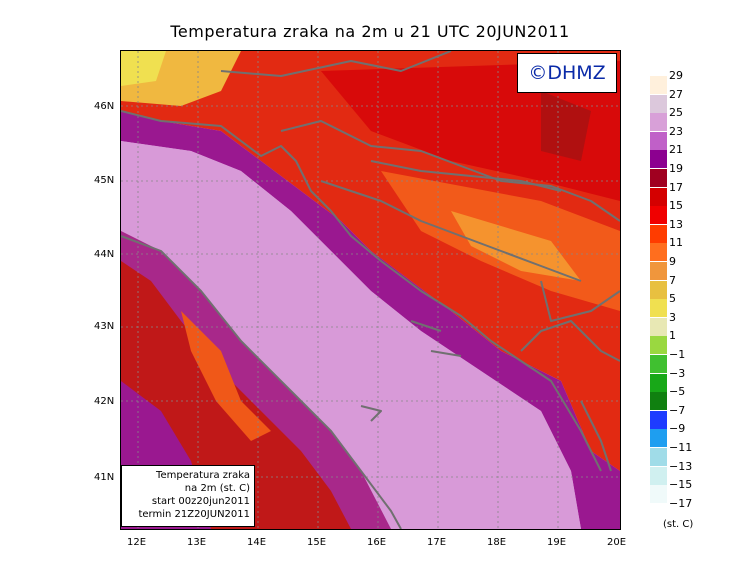  Describe the element at coordinates (377, 542) in the screenshot. I see `lon-label-16e: 16E` at that location.